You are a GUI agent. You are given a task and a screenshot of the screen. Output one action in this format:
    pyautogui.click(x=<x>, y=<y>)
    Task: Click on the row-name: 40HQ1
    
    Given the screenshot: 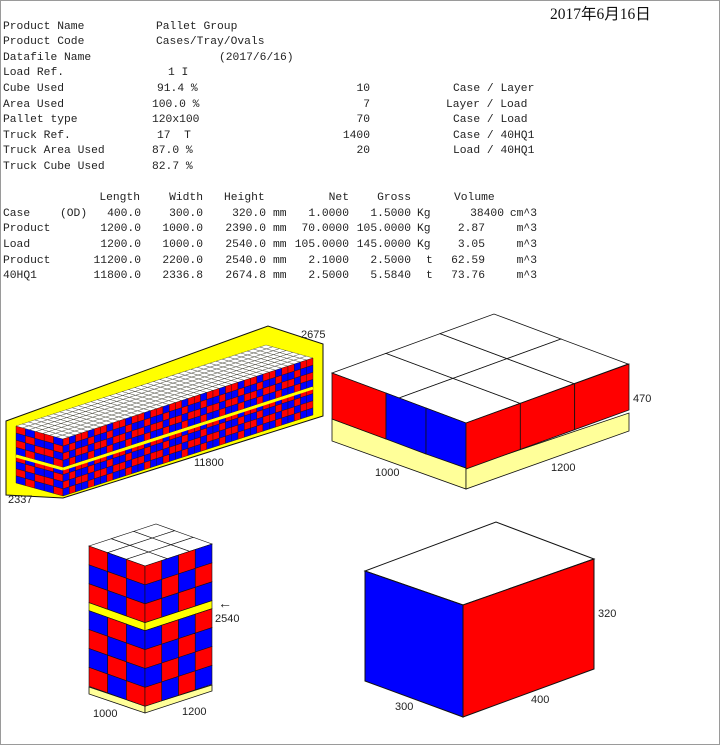 What is the action you would take?
    pyautogui.click(x=20, y=276)
    